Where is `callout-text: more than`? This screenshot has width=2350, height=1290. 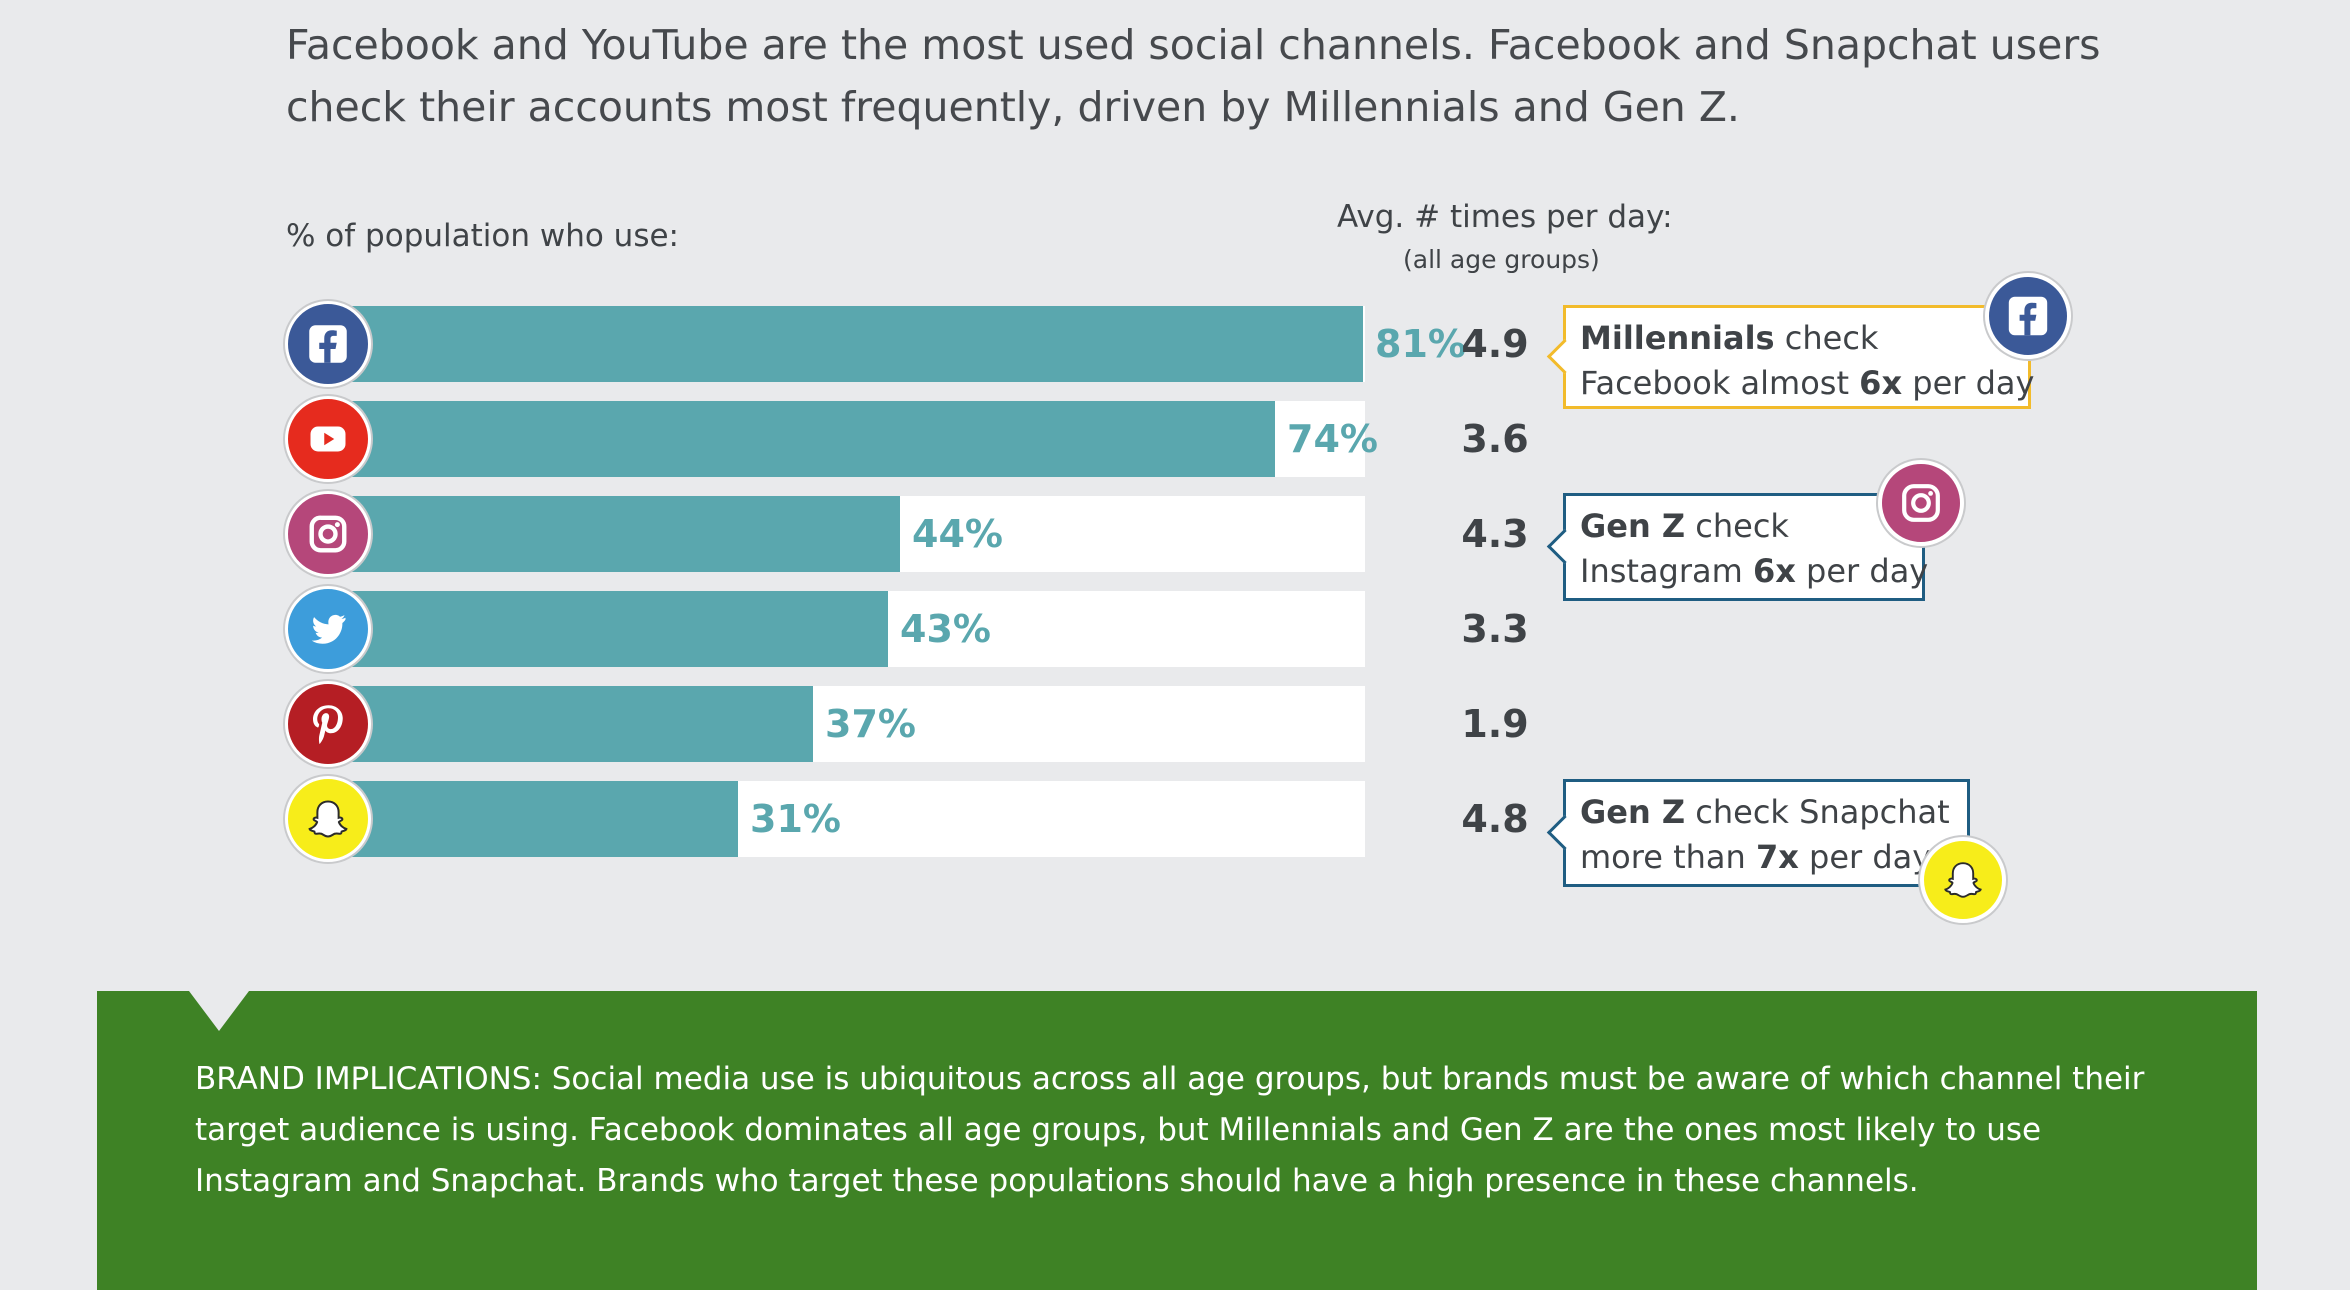
callout-text: more than is located at coordinates (1668, 857).